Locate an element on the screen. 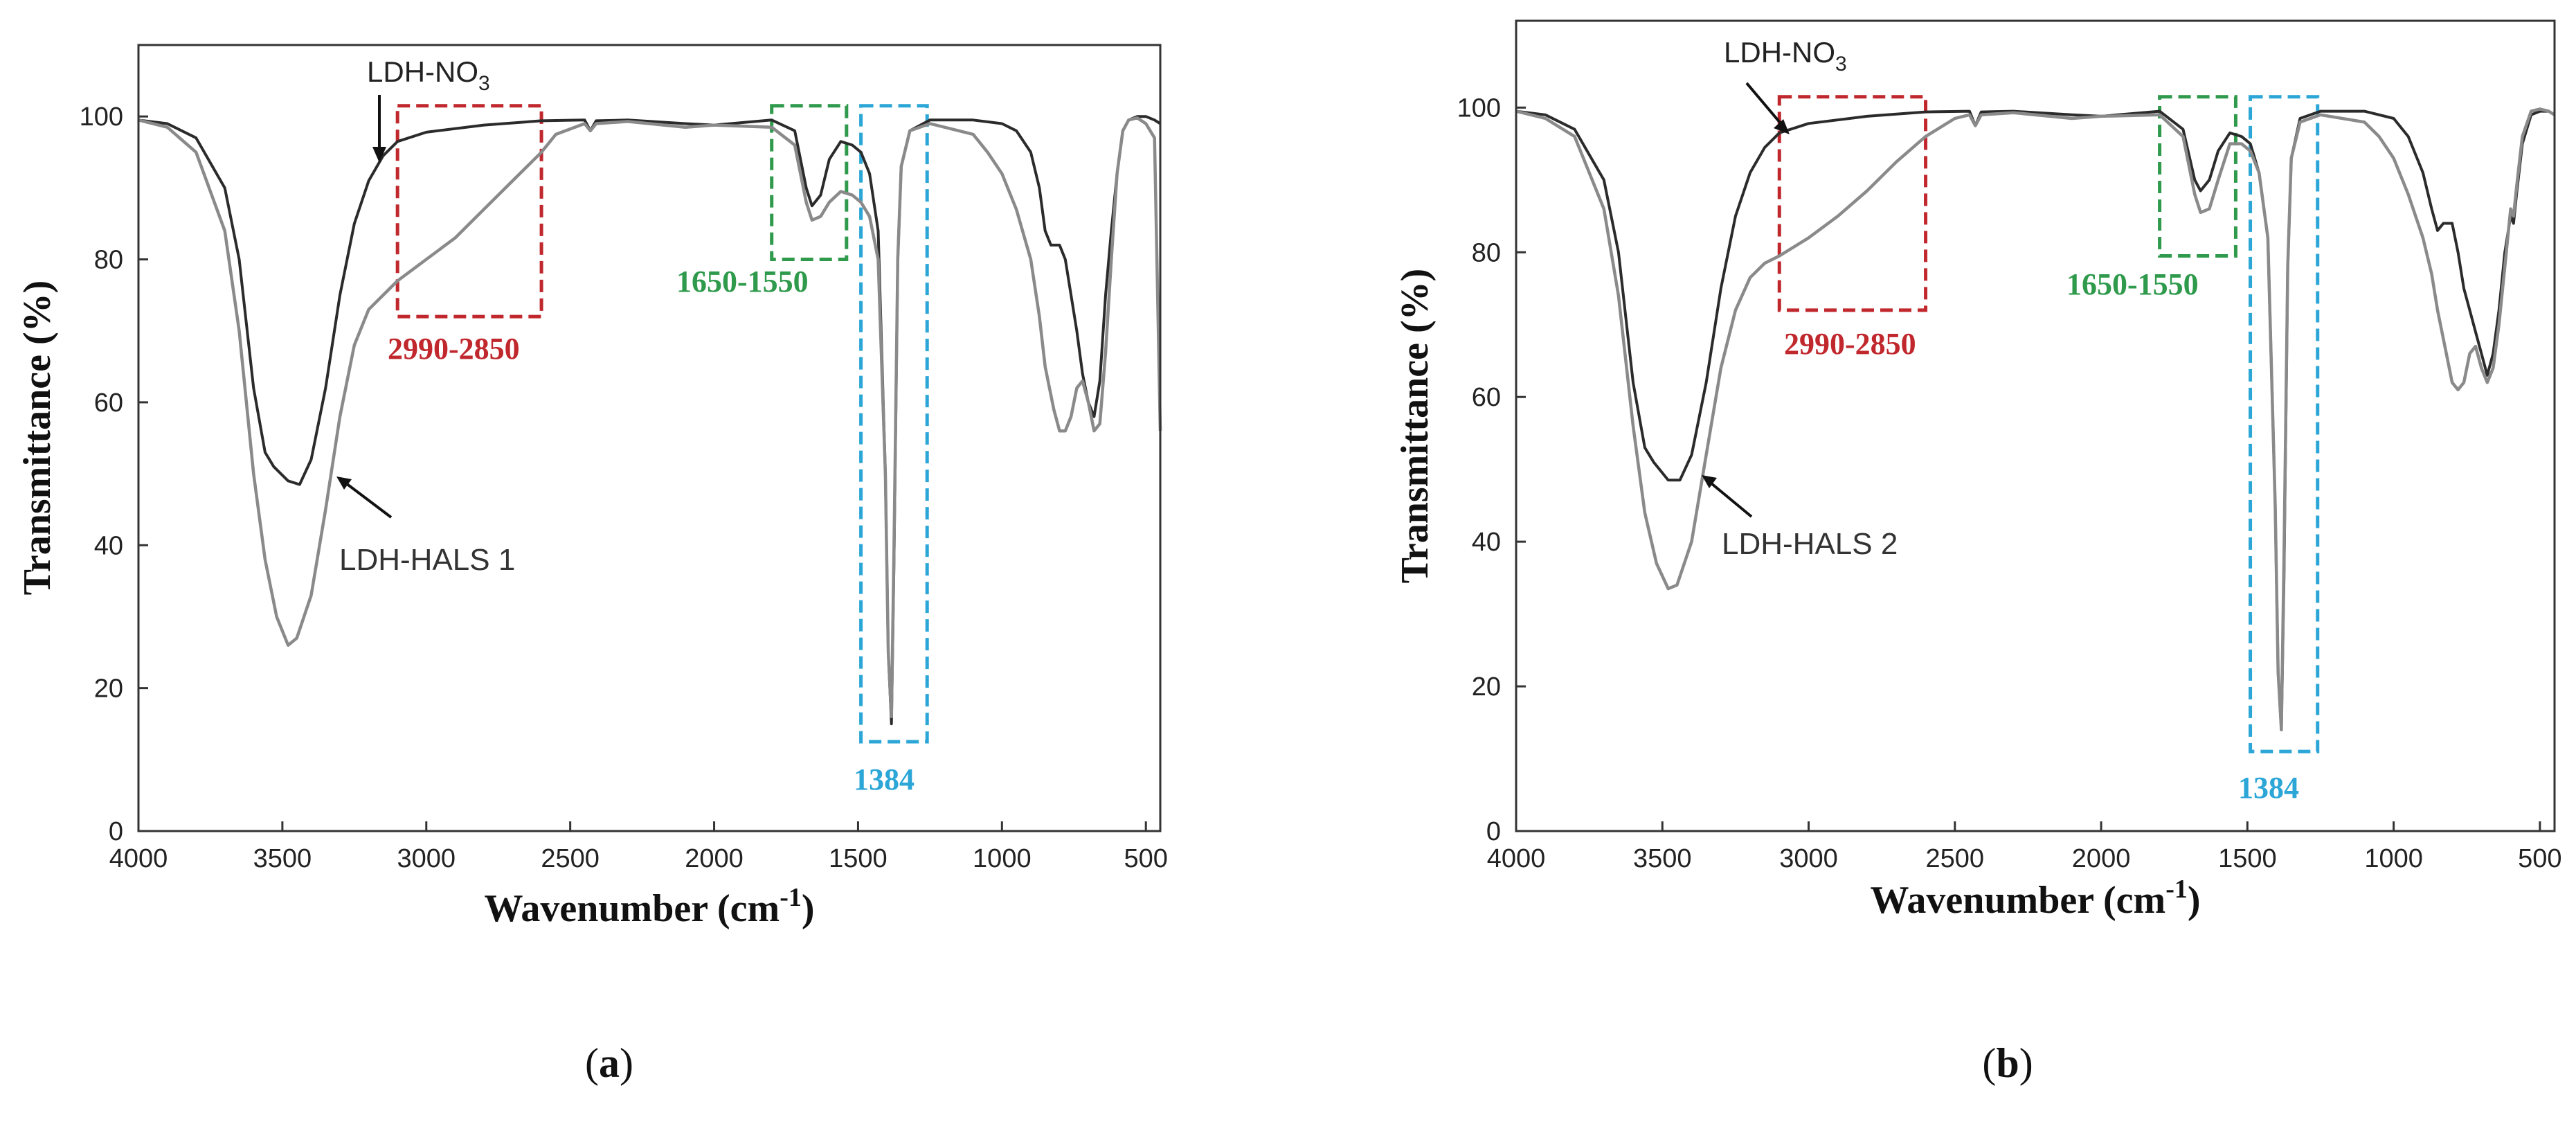 Image resolution: width=2576 pixels, height=1124 pixels. panel-b-region-label-1384: 1384 is located at coordinates (2268, 788).